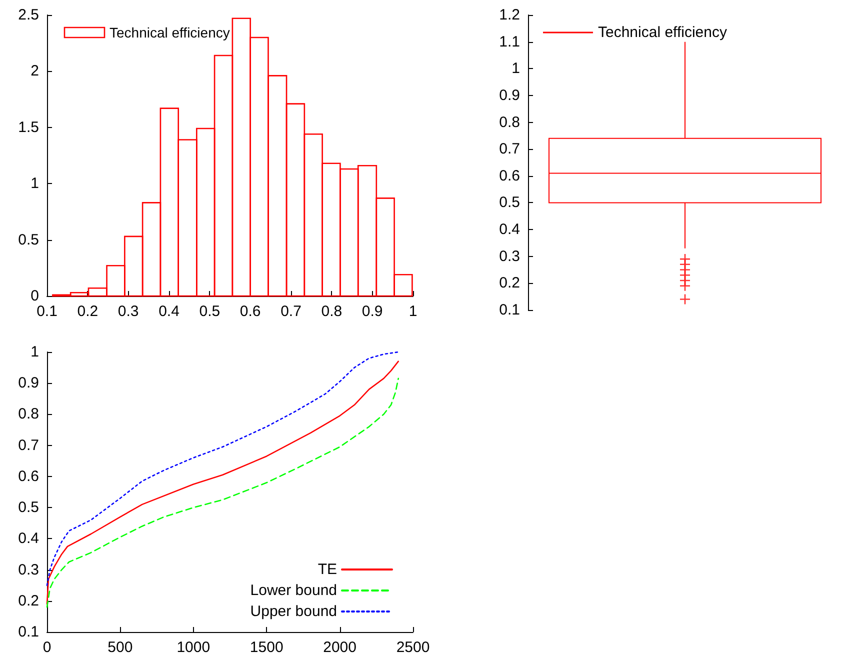 The width and height of the screenshot is (842, 662). I want to click on x-tick-label: 0.3, so click(128, 311).